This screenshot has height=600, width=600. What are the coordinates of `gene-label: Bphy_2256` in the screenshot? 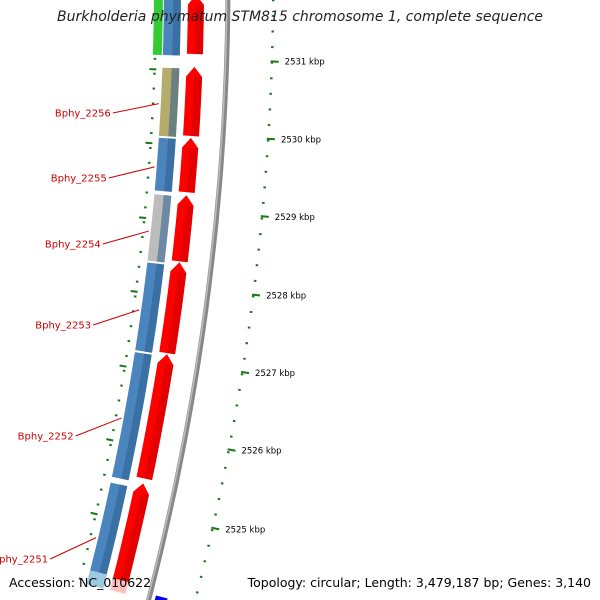 It's located at (83, 114).